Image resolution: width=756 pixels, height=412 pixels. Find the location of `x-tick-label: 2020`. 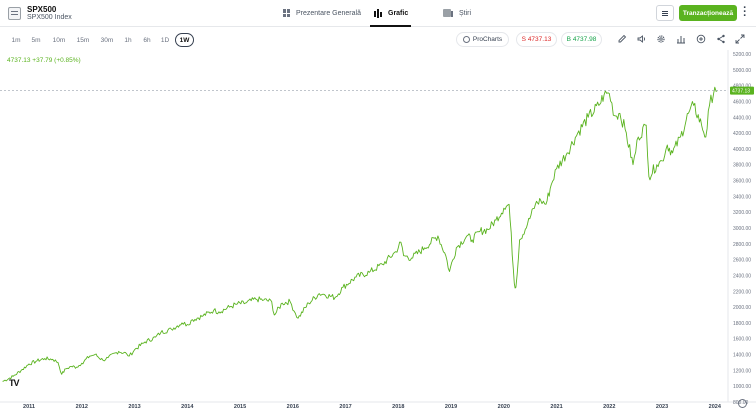

x-tick-label: 2020 is located at coordinates (504, 407).